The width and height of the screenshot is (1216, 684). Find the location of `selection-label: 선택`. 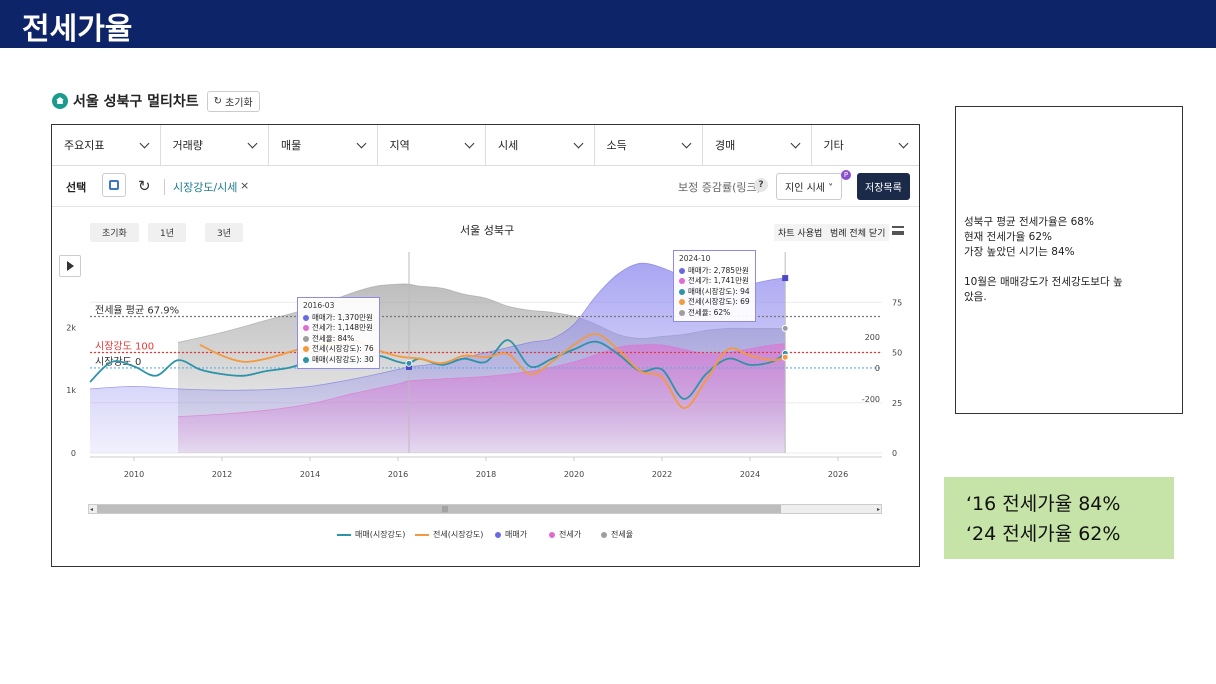

selection-label: 선택 is located at coordinates (76, 187).